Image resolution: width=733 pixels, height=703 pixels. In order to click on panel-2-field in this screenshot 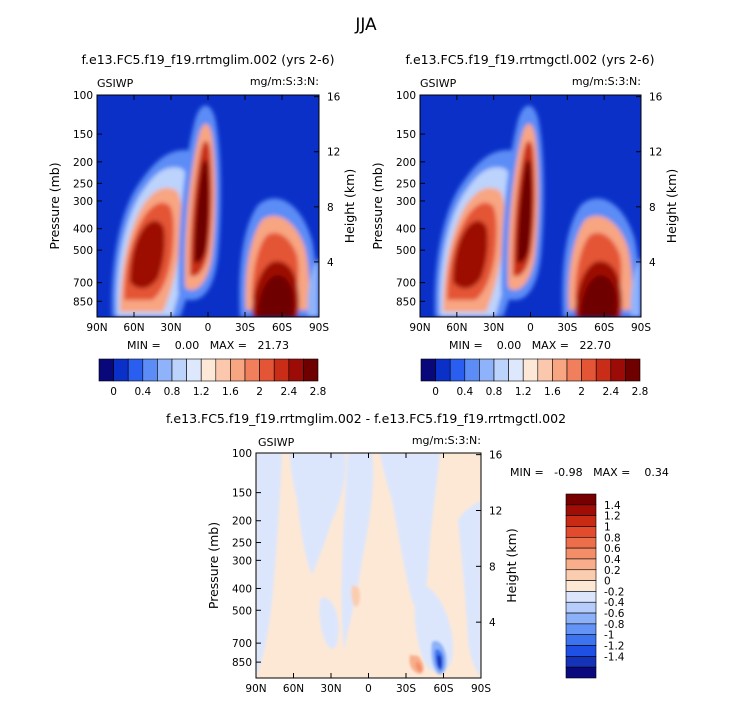, I will do `click(530, 206)`.